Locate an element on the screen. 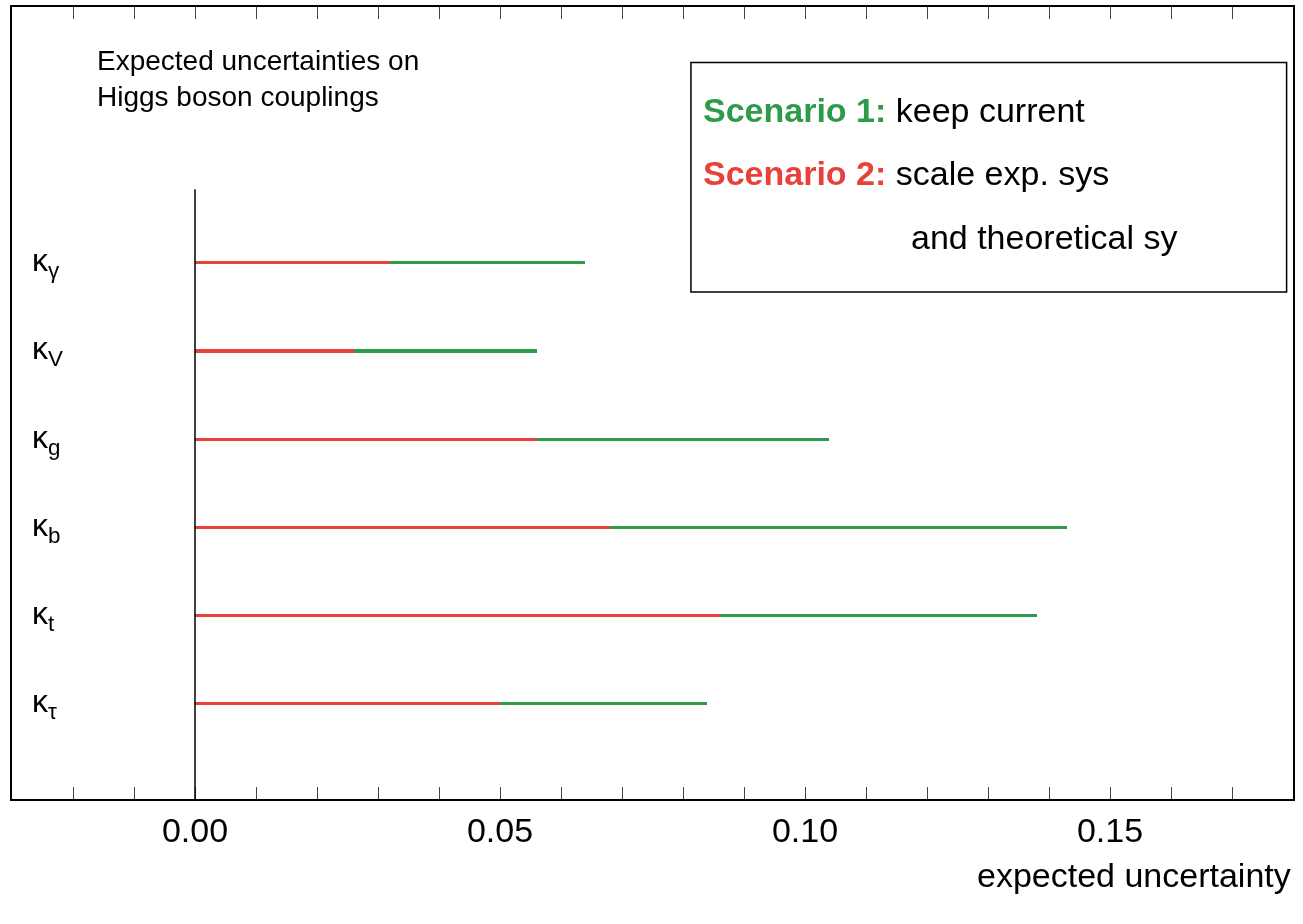  annotation: scale exp. sys is located at coordinates (1002, 173).